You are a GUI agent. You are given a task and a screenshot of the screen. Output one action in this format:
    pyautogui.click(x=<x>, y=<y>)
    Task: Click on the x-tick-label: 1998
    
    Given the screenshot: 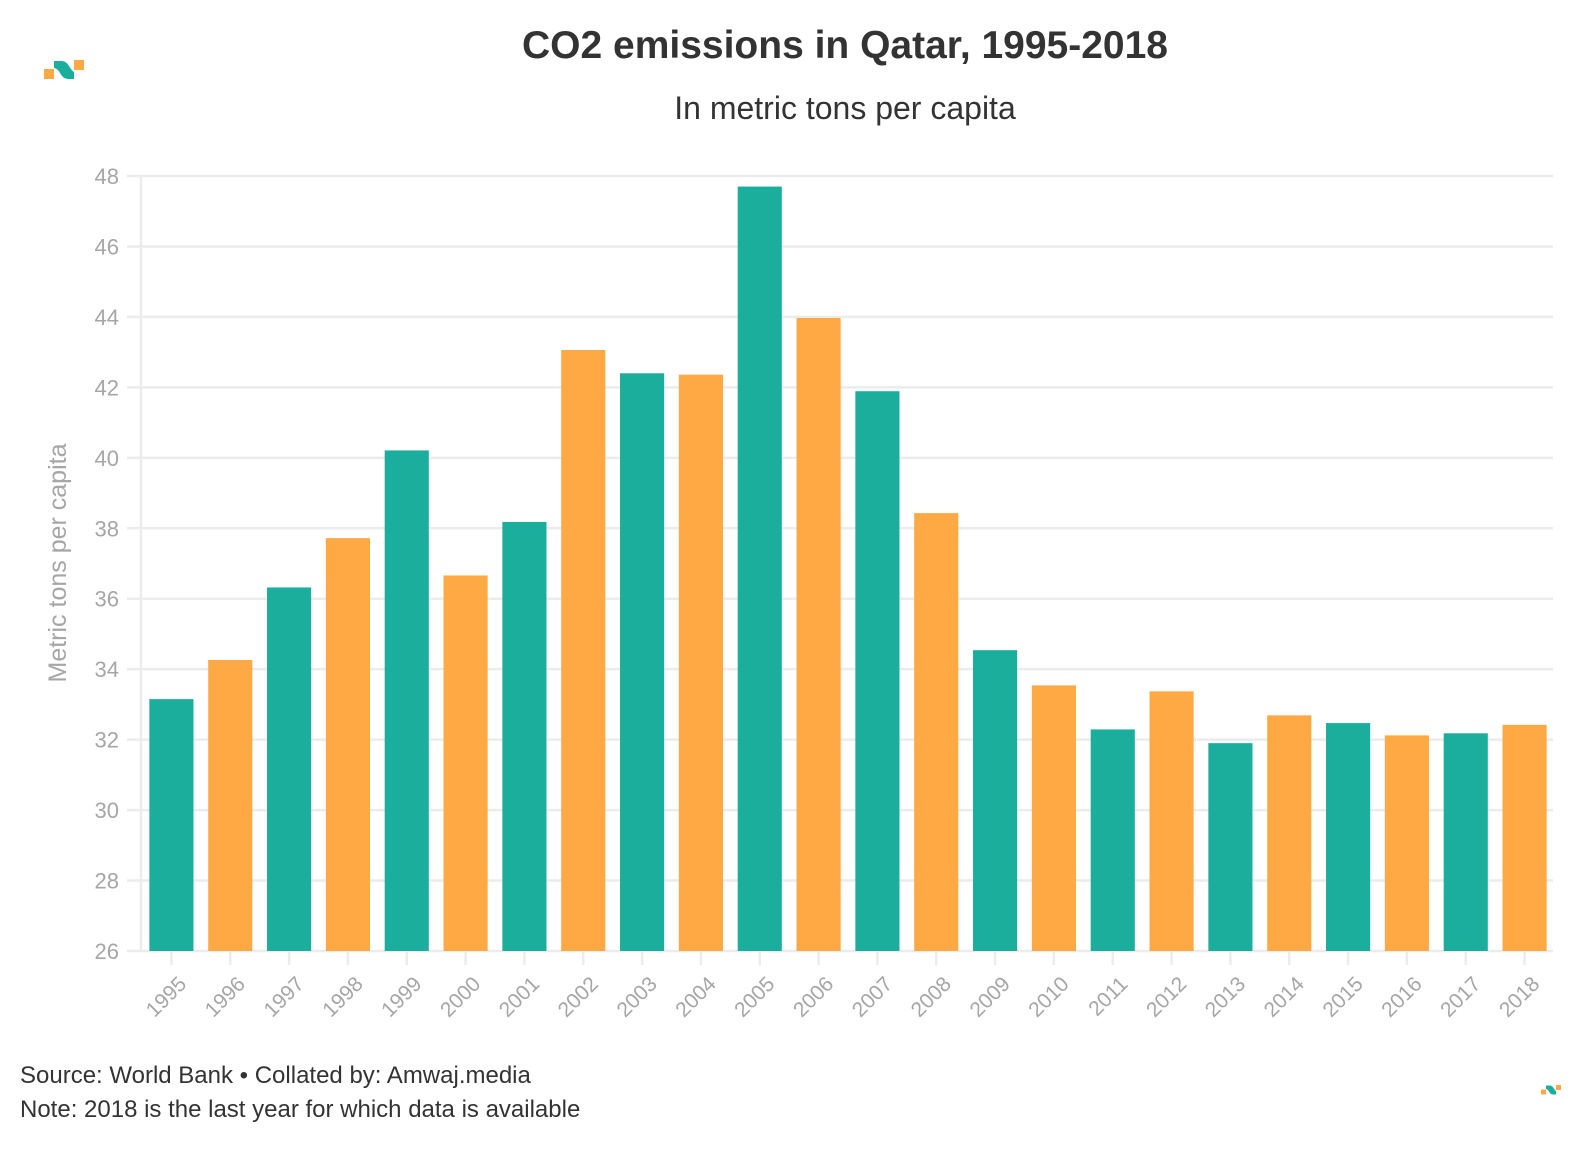 What is the action you would take?
    pyautogui.click(x=342, y=996)
    